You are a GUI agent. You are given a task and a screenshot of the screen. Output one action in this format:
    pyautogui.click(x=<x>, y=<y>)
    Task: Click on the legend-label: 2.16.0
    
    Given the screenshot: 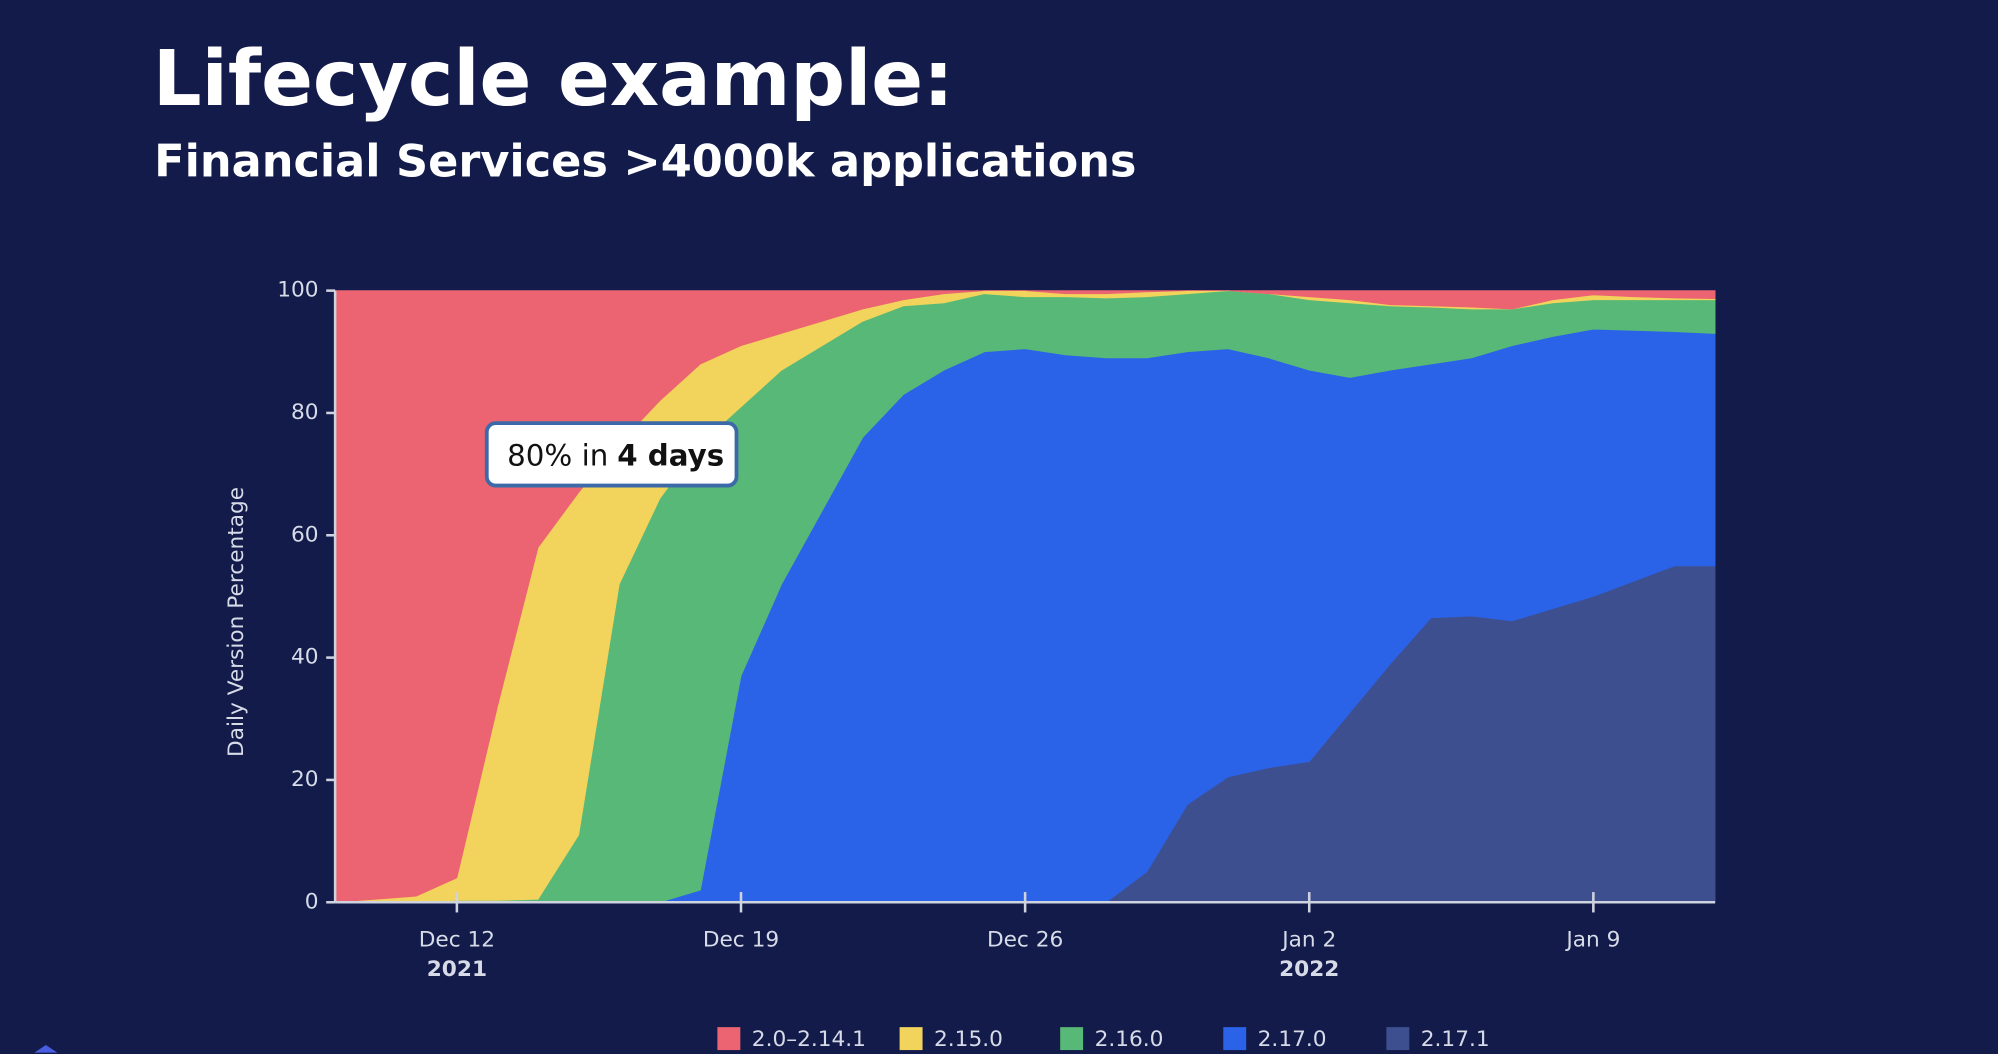 What is the action you would take?
    pyautogui.click(x=1129, y=1039)
    